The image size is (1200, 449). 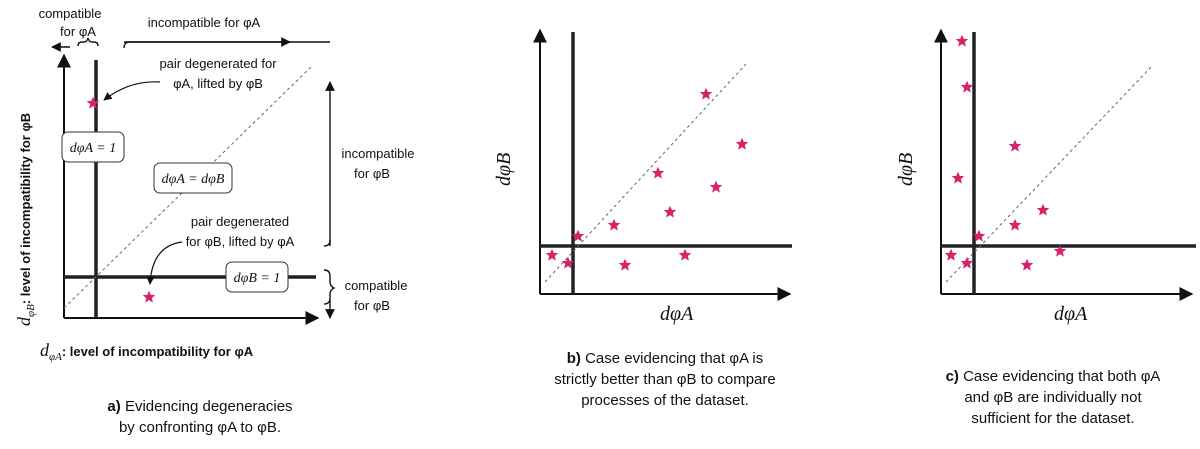 What do you see at coordinates (218, 83) in the screenshot?
I see `panel-a-annotation-1-line2: φA, lifted by φB` at bounding box center [218, 83].